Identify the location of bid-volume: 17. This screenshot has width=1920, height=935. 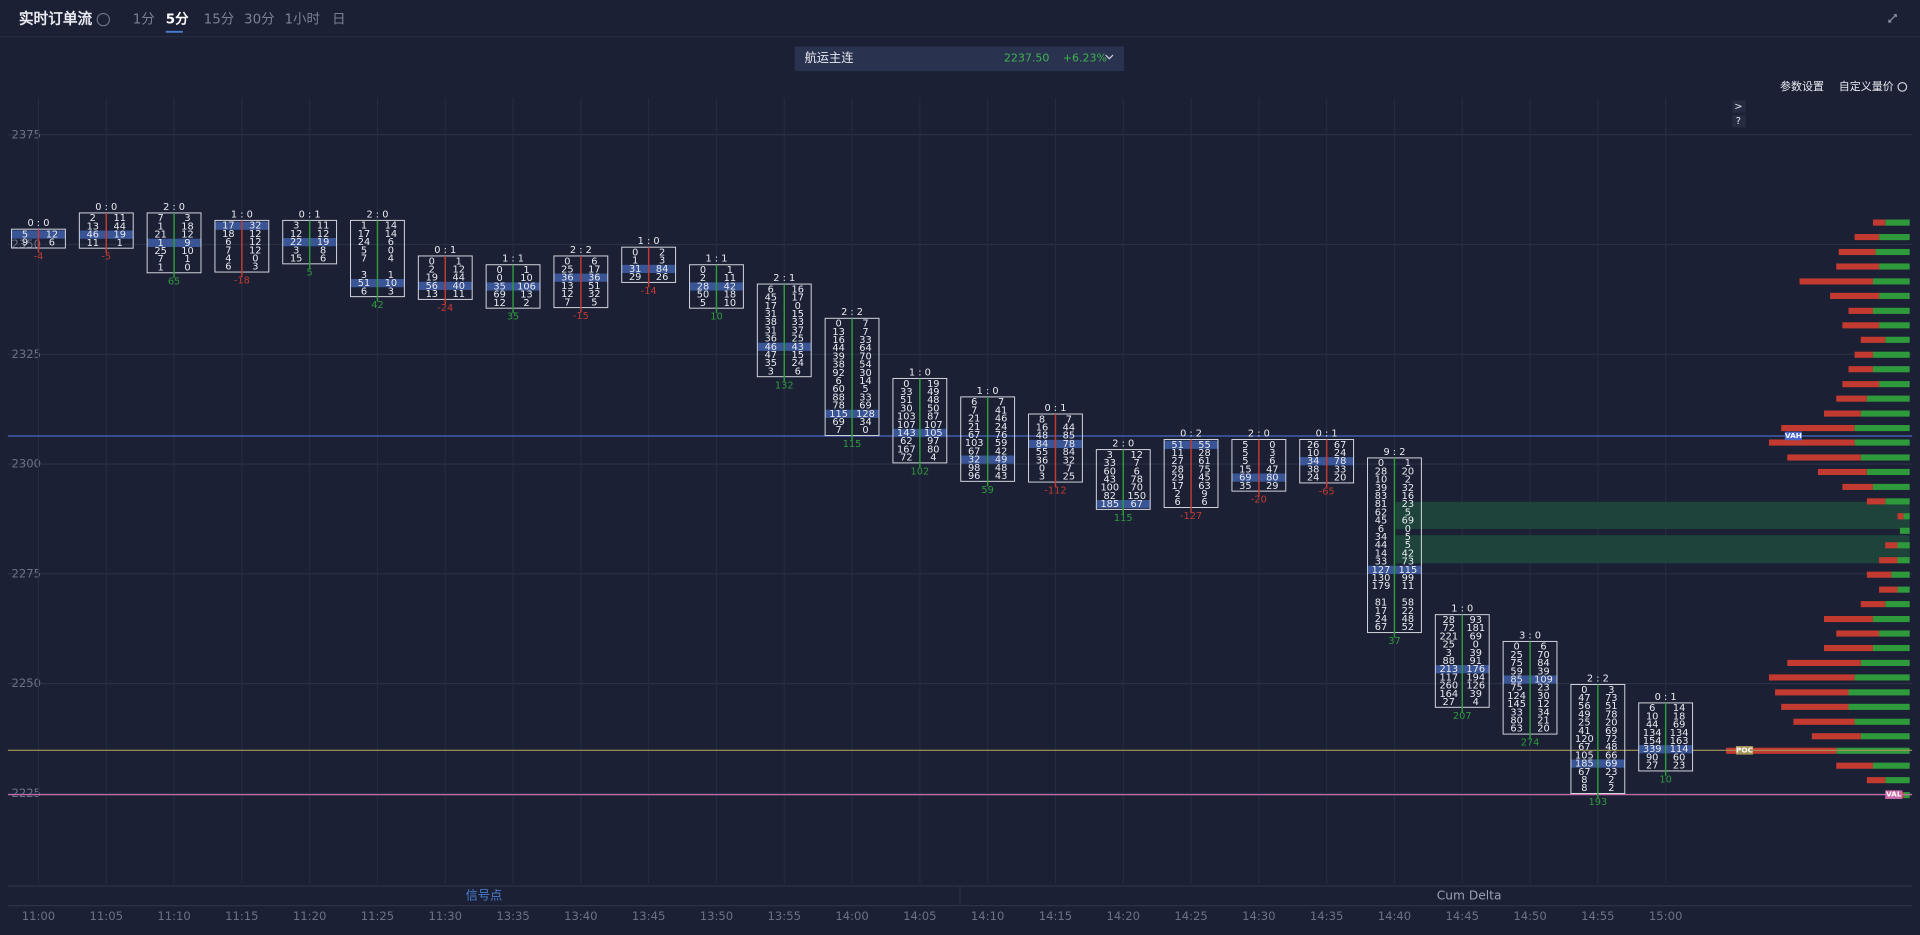
(771, 306).